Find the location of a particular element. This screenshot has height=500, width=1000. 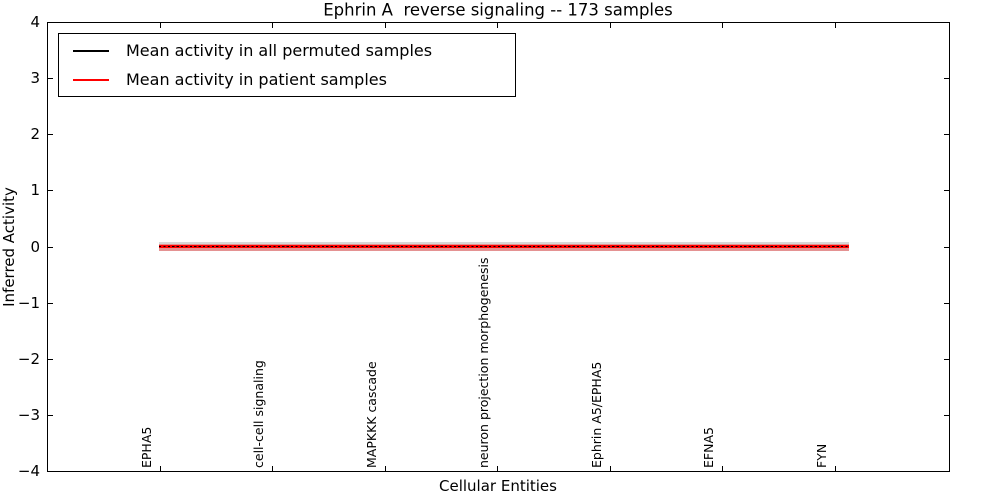

legend-item-label: Mean activity in all permuted samples is located at coordinates (279, 50).